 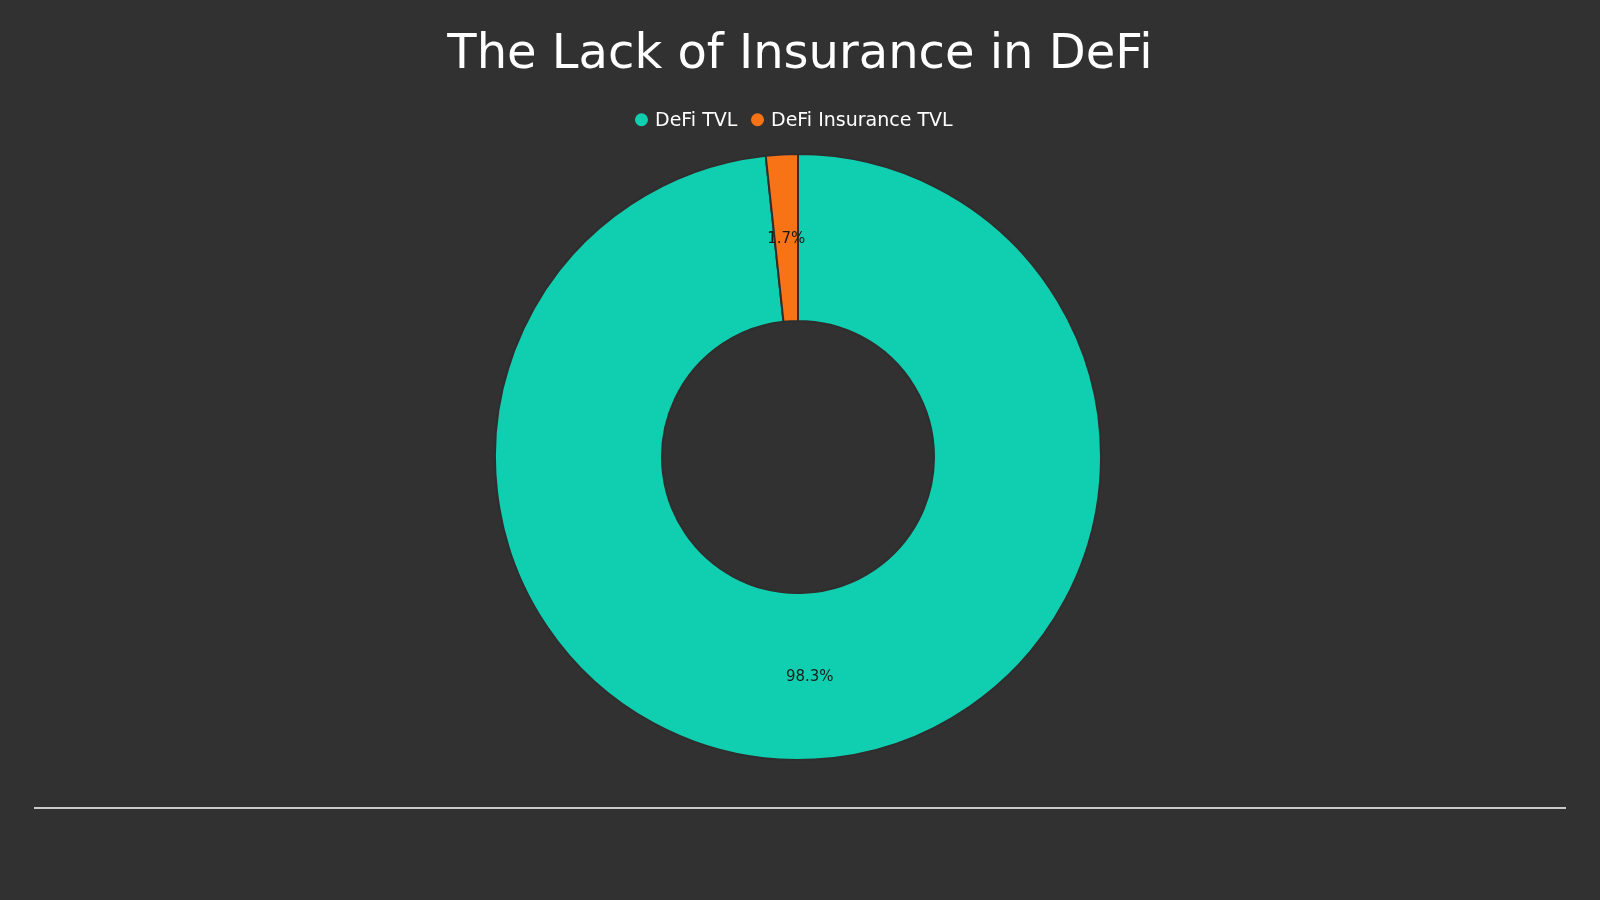 I want to click on data-label: 98.3%, so click(x=809, y=676).